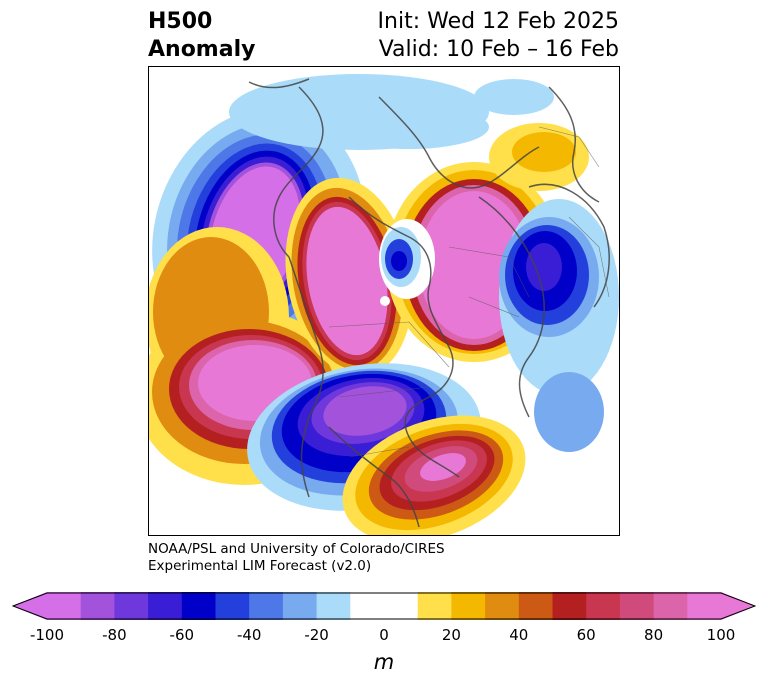  What do you see at coordinates (559, 325) in the screenshot?
I see `anomaly-neg-central-asia` at bounding box center [559, 325].